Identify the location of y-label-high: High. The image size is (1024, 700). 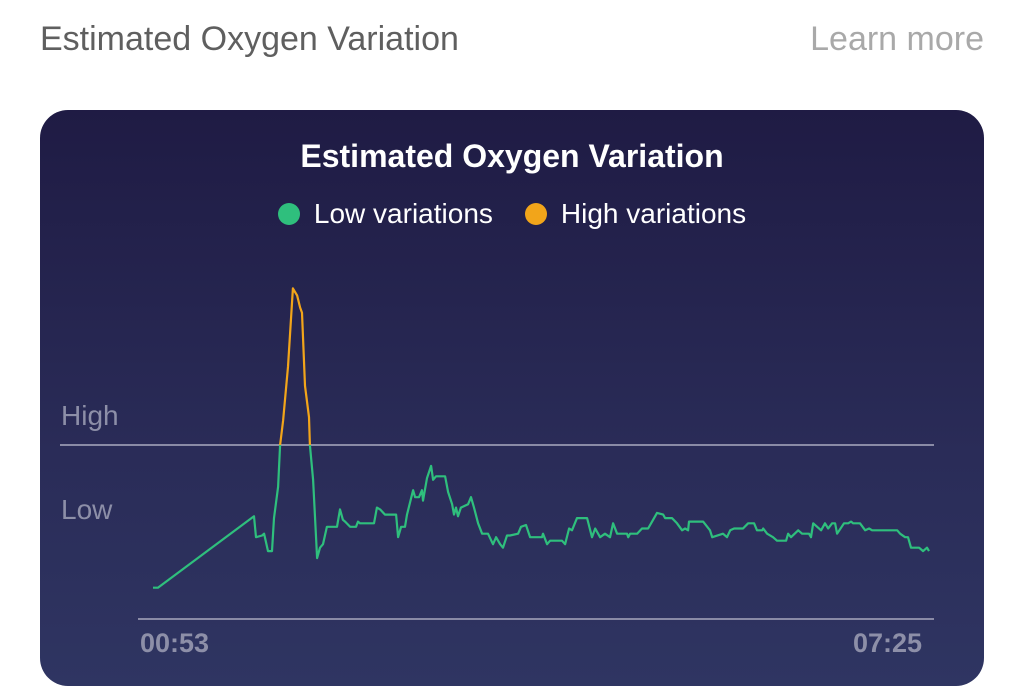
(90, 415).